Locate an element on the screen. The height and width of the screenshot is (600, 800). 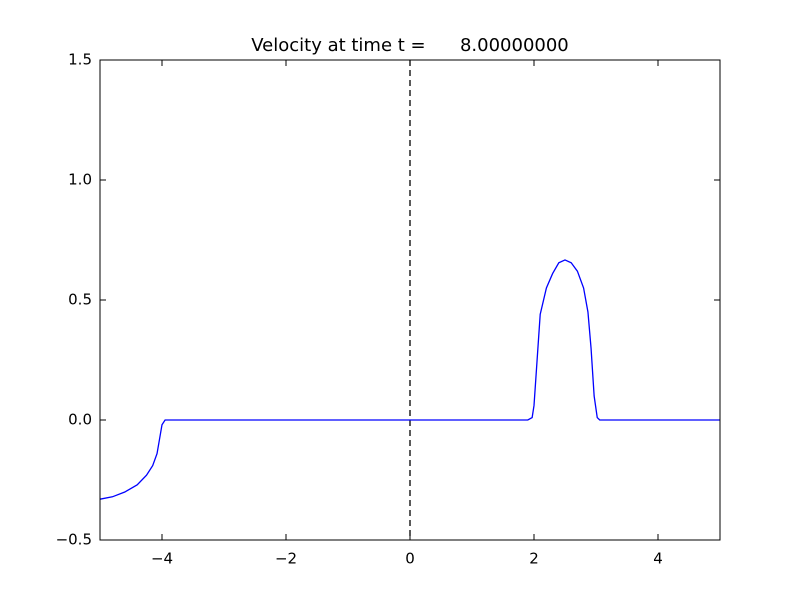
x-tick-label: 2 is located at coordinates (534, 559).